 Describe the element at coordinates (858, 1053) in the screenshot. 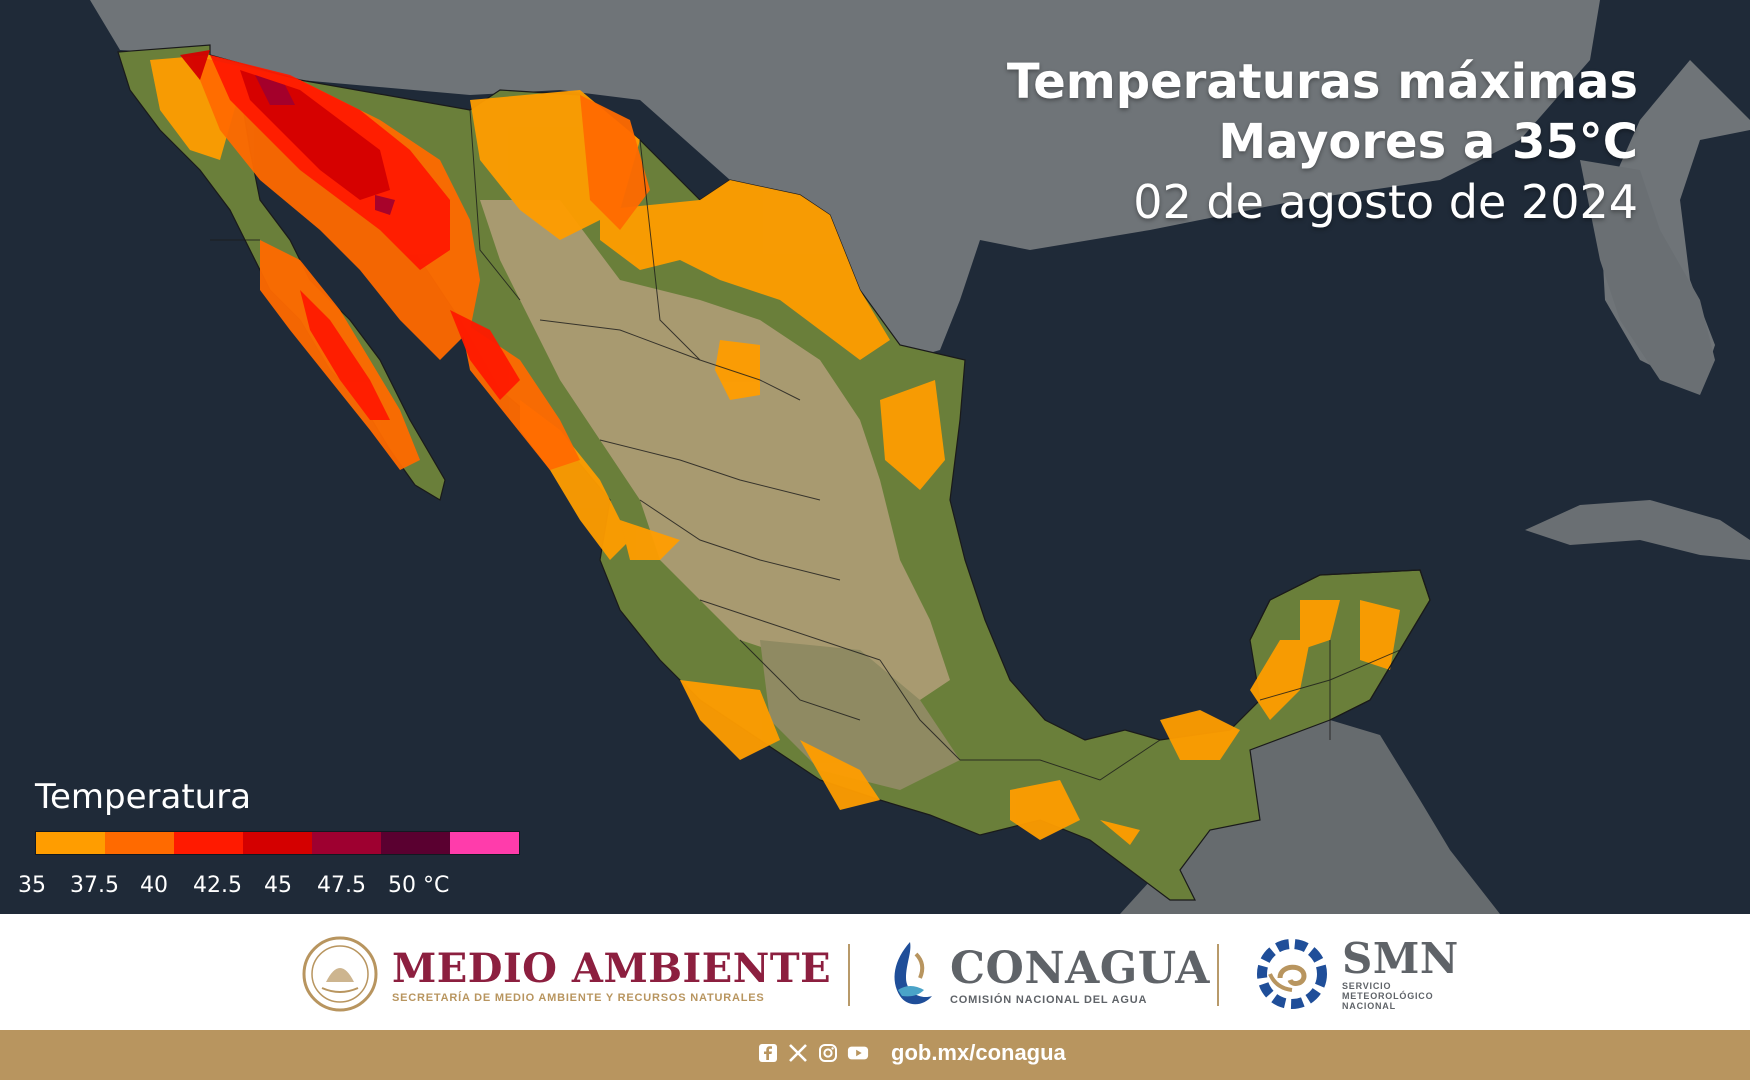

I see `youtube-icon` at that location.